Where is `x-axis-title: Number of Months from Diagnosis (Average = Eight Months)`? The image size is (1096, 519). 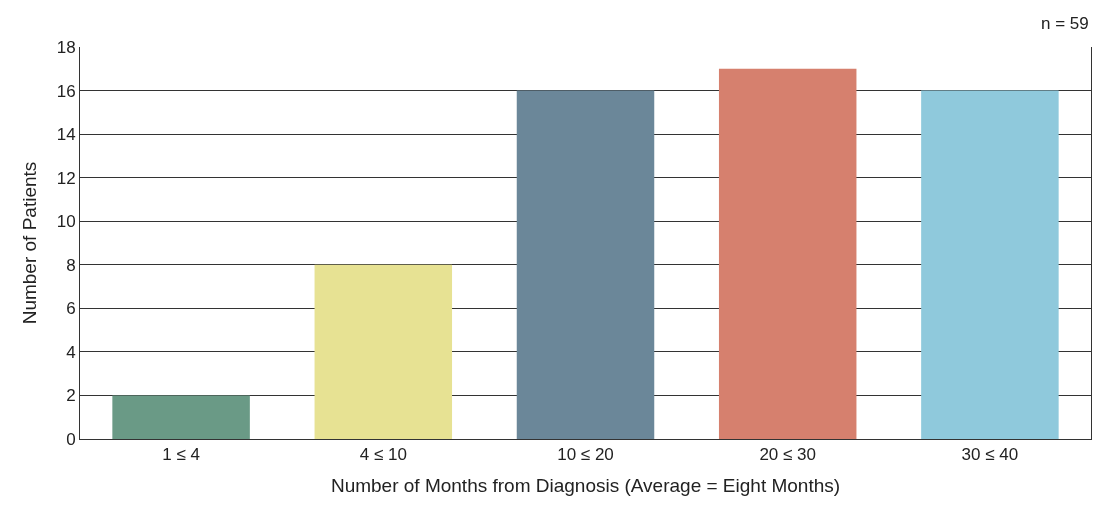
x-axis-title: Number of Months from Diagnosis (Average = Eight Months) is located at coordinates (585, 486).